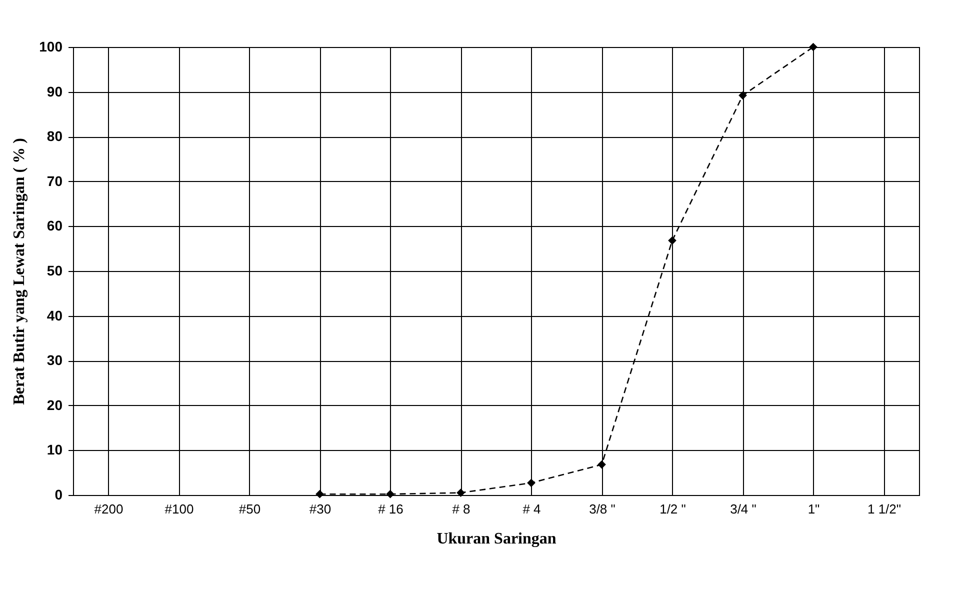 Image resolution: width=978 pixels, height=596 pixels. I want to click on x-axis-title: Ukuran Saringan, so click(496, 539).